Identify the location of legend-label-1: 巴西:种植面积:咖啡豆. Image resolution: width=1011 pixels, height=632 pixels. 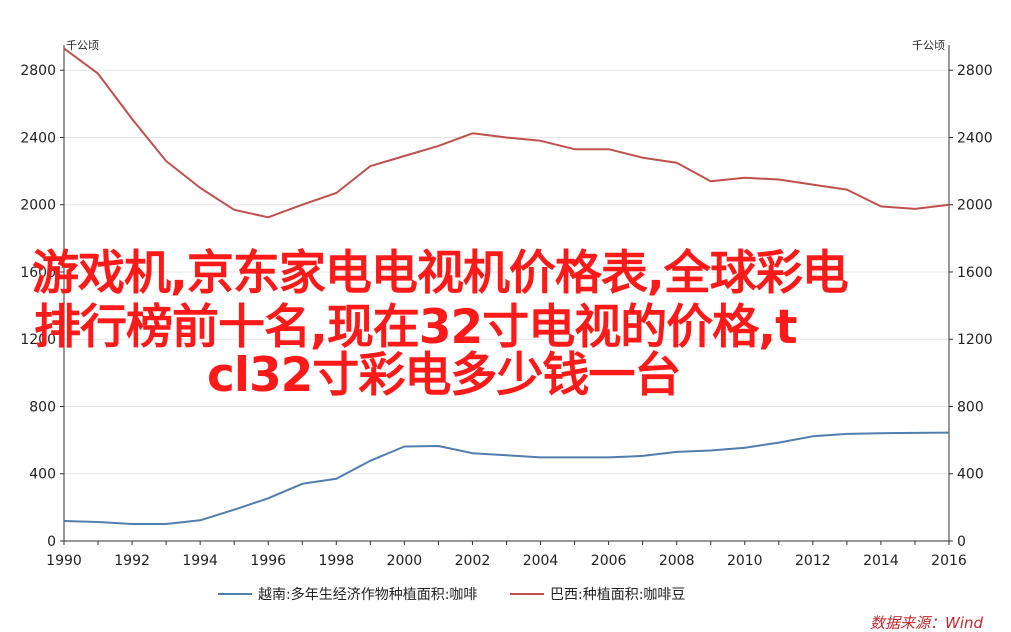
(617, 595).